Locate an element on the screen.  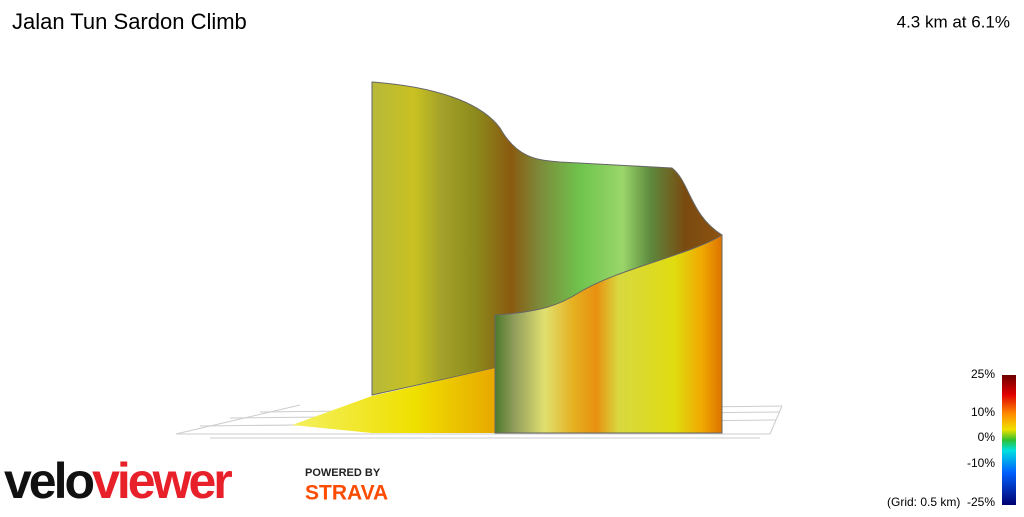
front-wall is located at coordinates (608, 334).